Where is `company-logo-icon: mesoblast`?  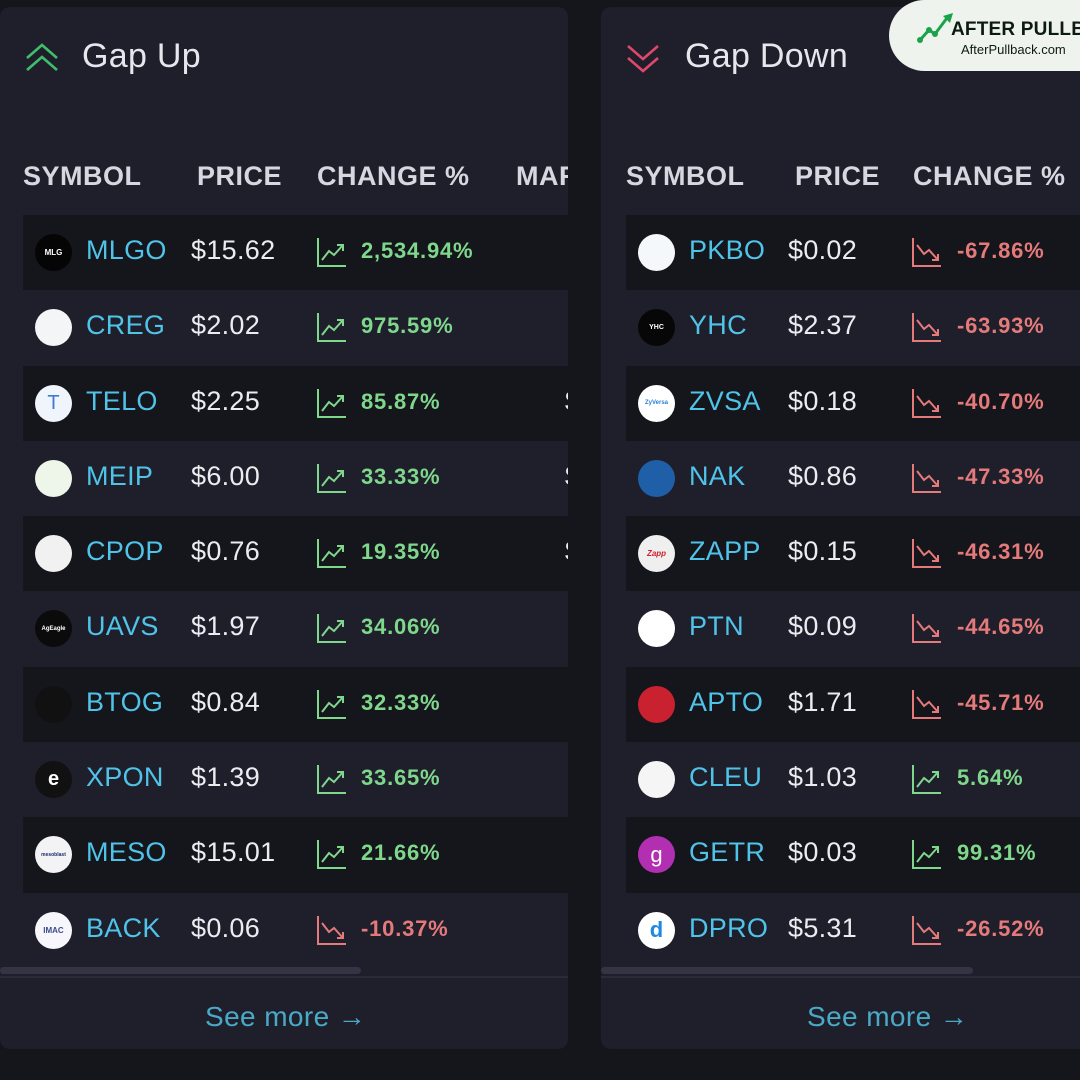 company-logo-icon: mesoblast is located at coordinates (53, 855).